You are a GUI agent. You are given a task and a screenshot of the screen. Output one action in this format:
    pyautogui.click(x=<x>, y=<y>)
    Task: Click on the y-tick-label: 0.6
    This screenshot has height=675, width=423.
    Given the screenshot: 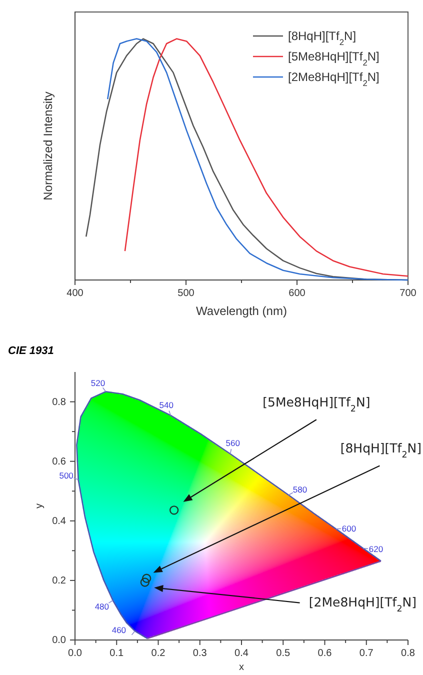 What is the action you would take?
    pyautogui.click(x=59, y=462)
    